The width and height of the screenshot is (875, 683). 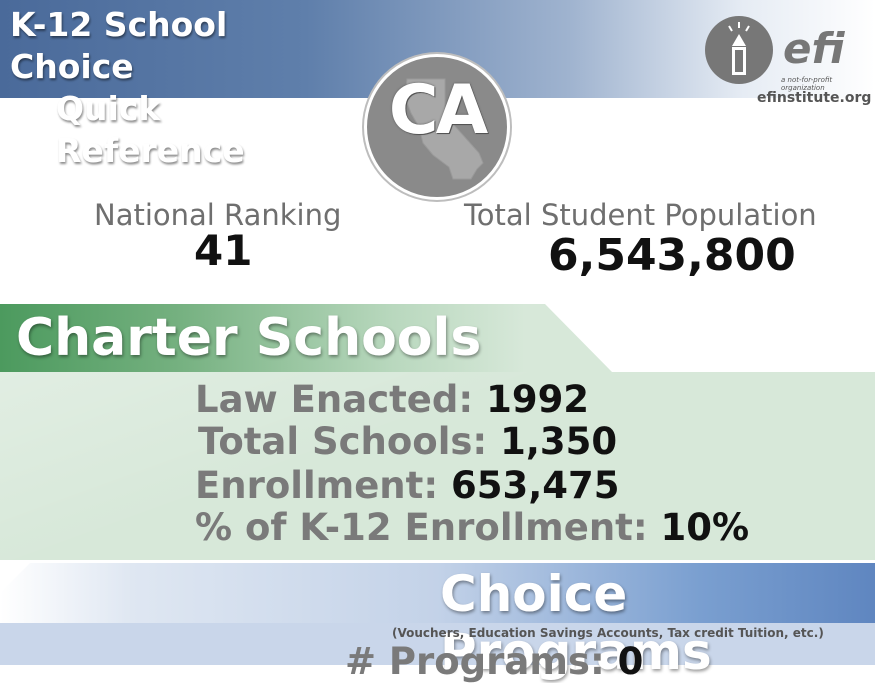 What do you see at coordinates (705, 527) in the screenshot?
I see `charter-percent-value: 10%` at bounding box center [705, 527].